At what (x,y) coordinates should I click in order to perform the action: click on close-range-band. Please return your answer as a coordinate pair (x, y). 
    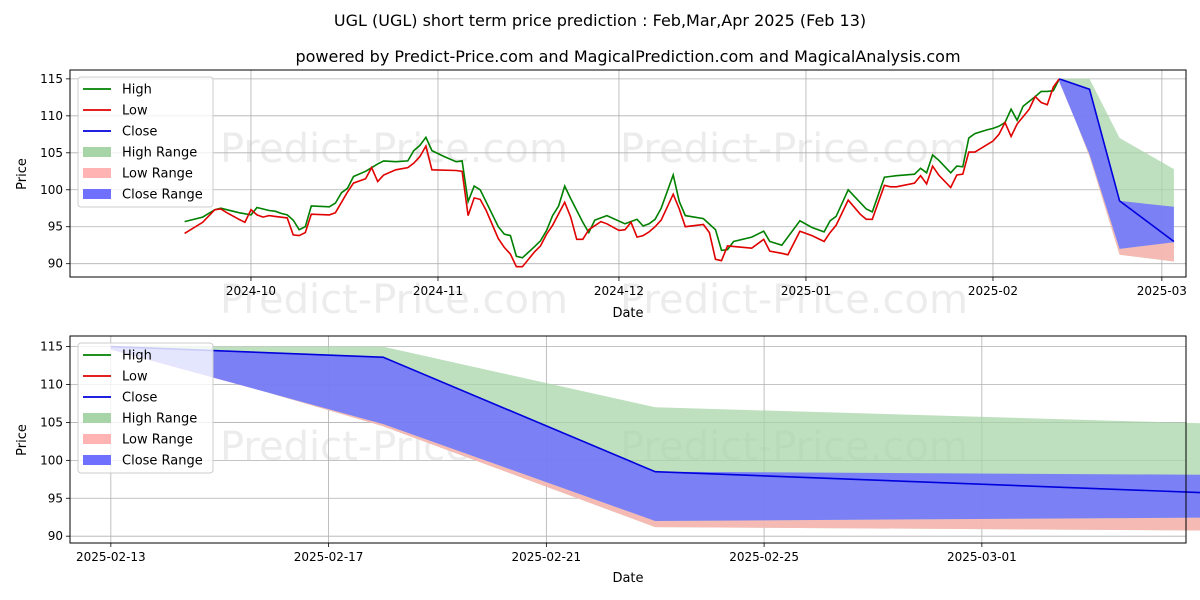
    Looking at the image, I should click on (1116, 163).